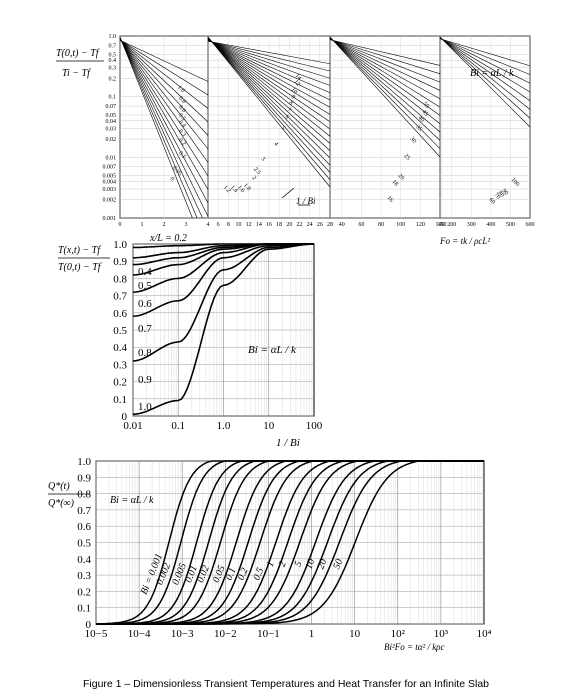  I want to click on chart-3-y-tick-label: 0.1, so click(84, 609).